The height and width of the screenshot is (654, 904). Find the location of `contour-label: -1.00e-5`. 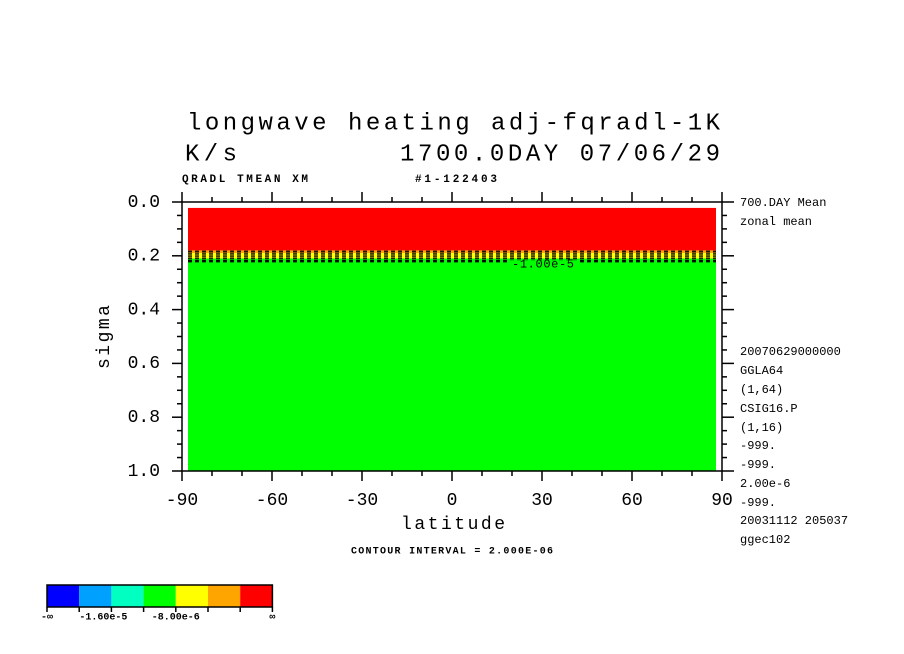

contour-label: -1.00e-5 is located at coordinates (543, 264).